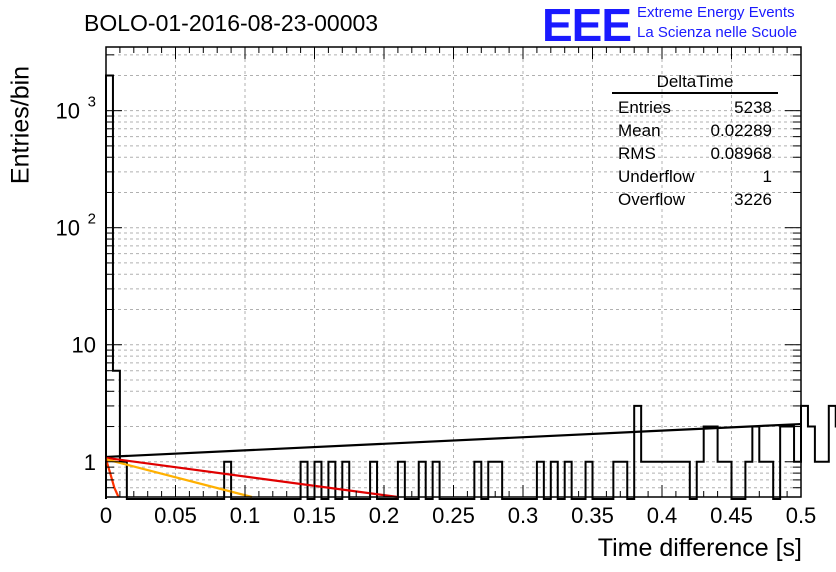  I want to click on stat-label: RMS, so click(637, 153).